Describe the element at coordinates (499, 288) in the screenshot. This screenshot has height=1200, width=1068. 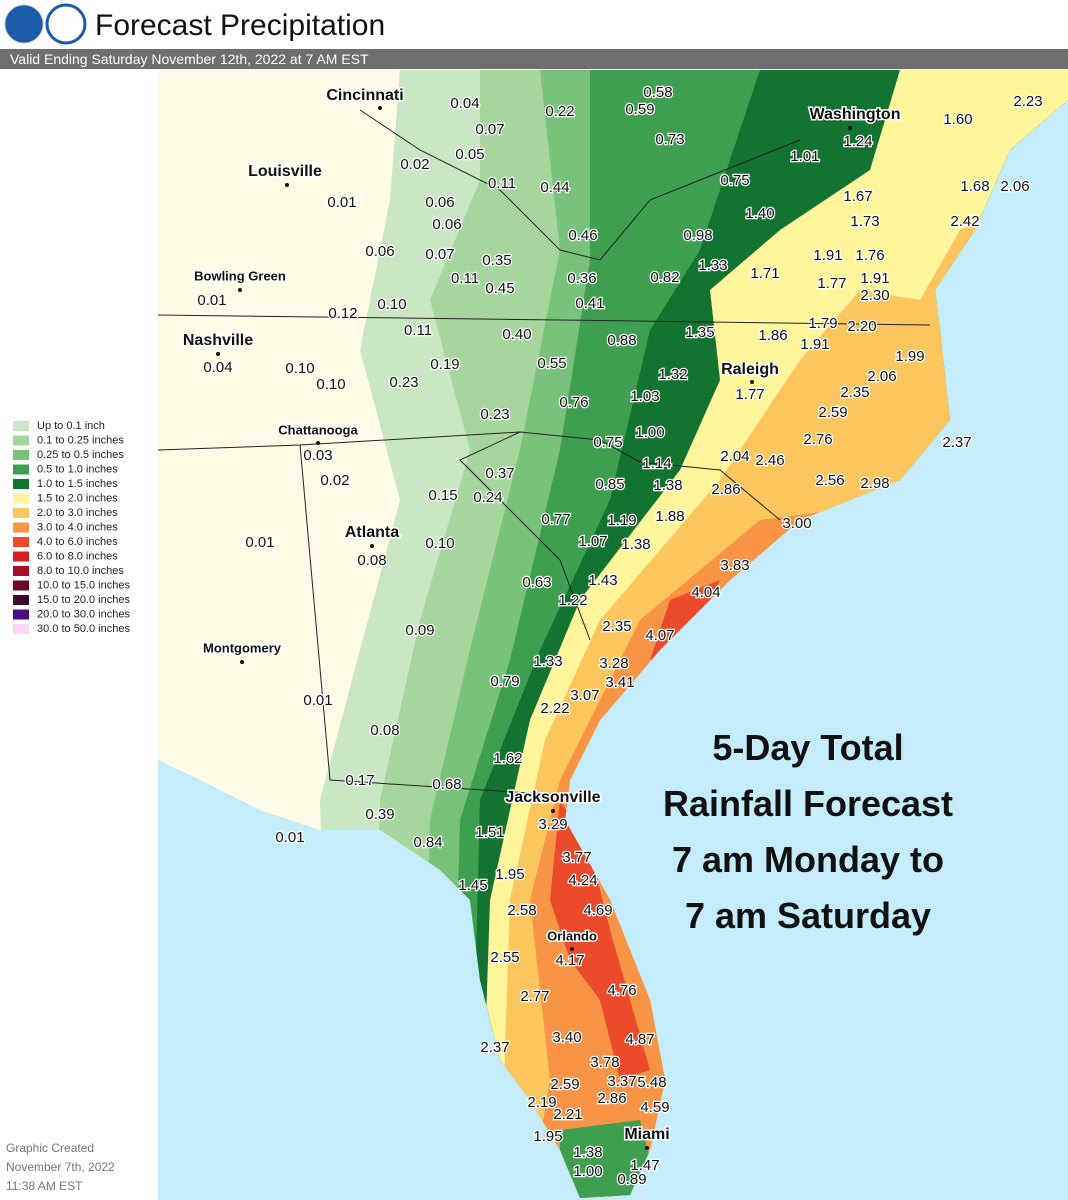
I see `rainfall-amount: 0.45` at that location.